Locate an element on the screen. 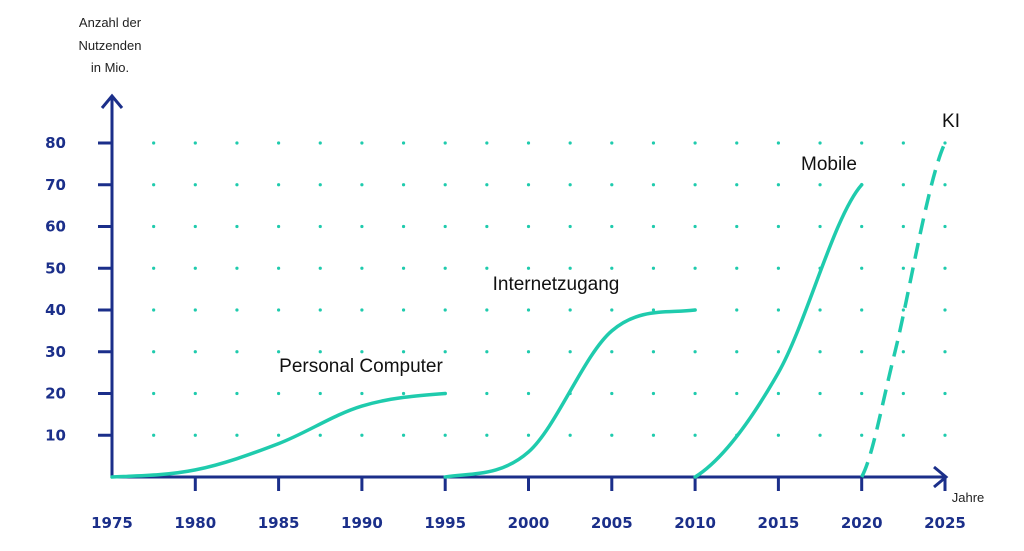  x-tick-label: 1990 is located at coordinates (362, 523).